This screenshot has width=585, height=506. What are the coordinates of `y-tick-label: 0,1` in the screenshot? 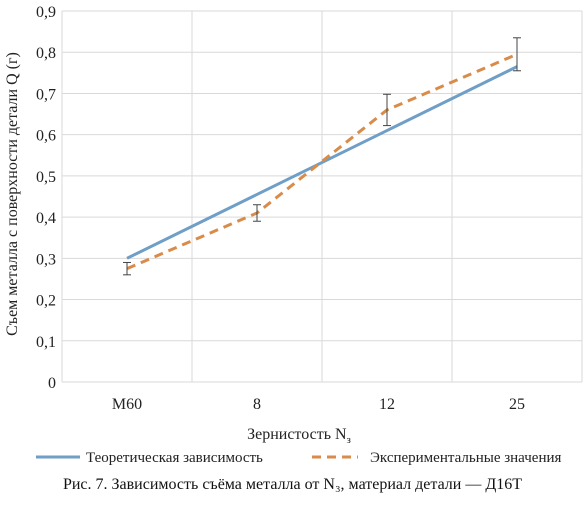 It's located at (46, 342).